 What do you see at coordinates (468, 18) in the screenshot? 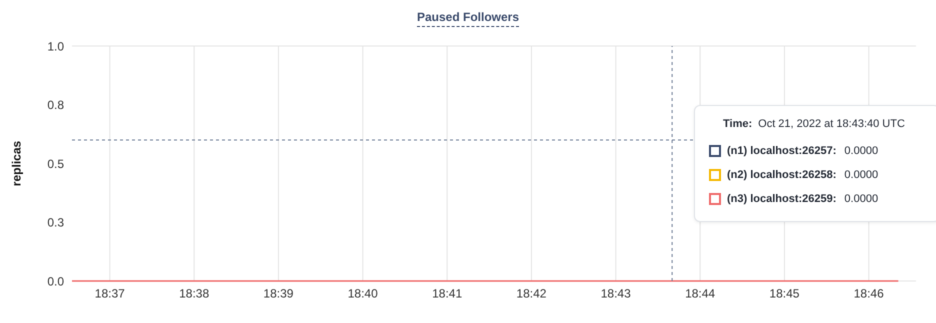
I see `chart-title: Paused Followers` at bounding box center [468, 18].